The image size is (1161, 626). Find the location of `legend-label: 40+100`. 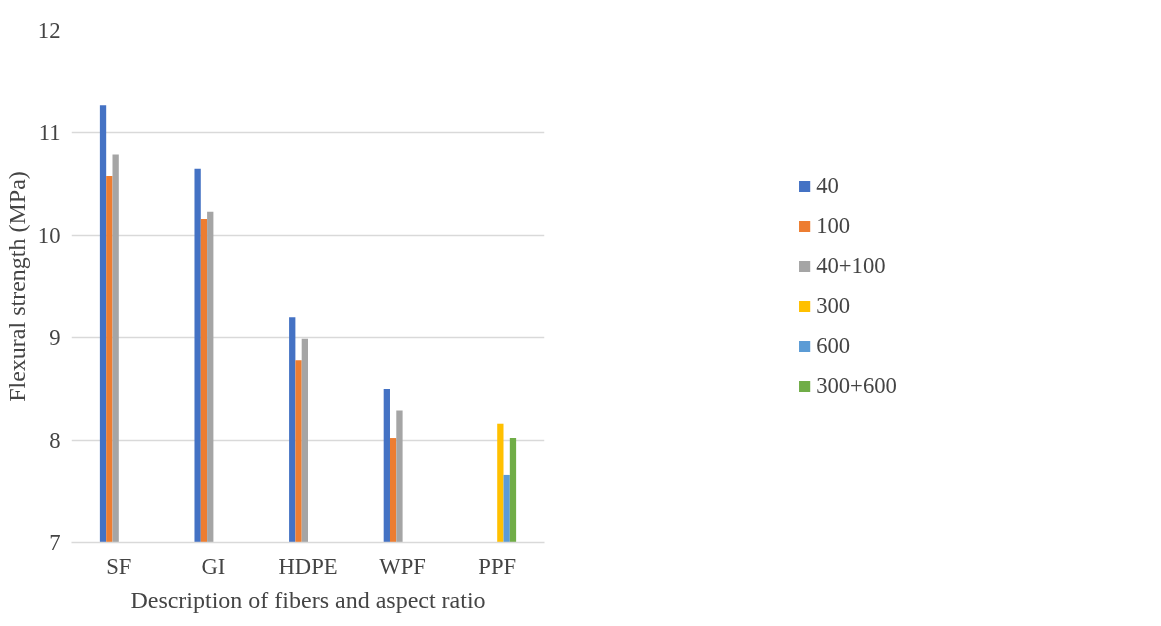

legend-label: 40+100 is located at coordinates (851, 266).